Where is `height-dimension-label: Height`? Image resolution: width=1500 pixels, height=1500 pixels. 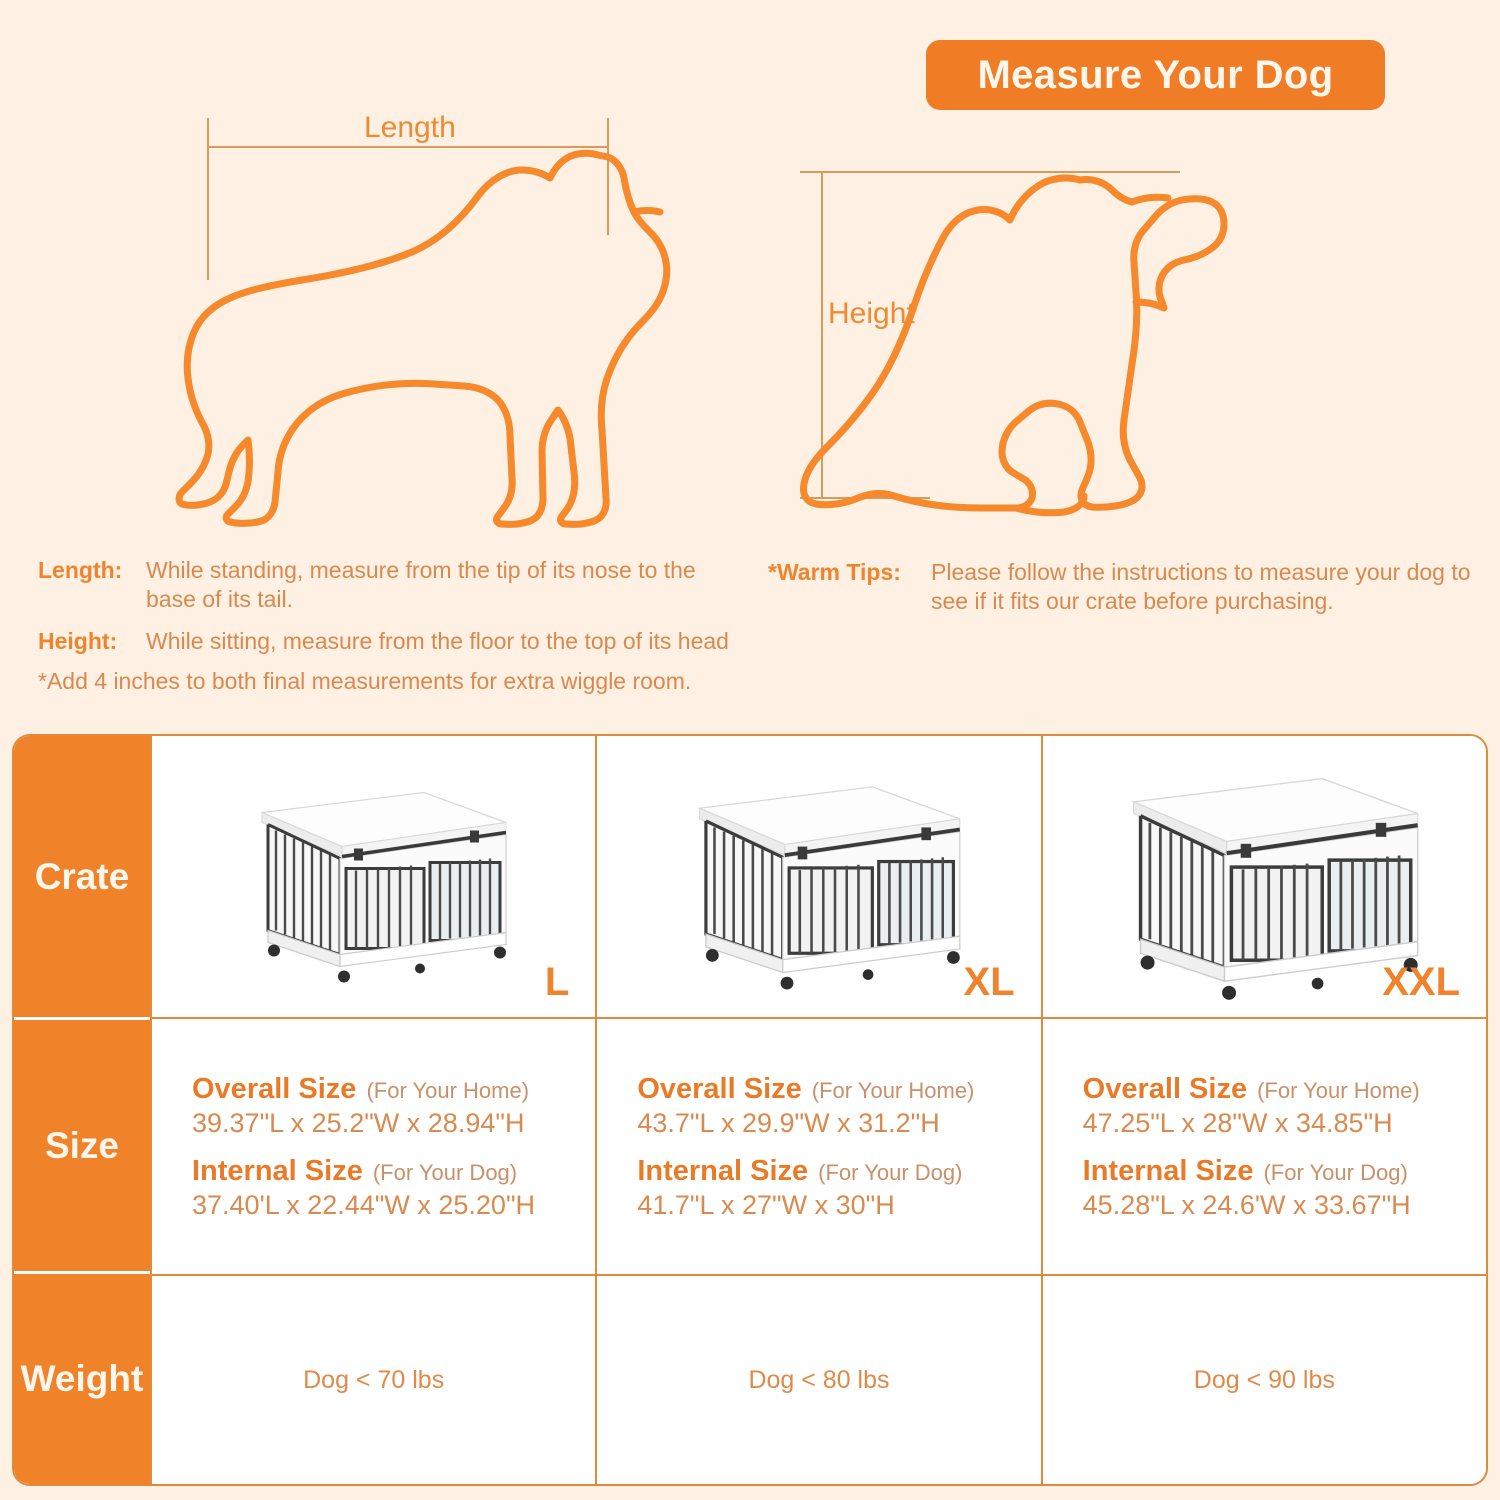 height-dimension-label: Height is located at coordinates (871, 313).